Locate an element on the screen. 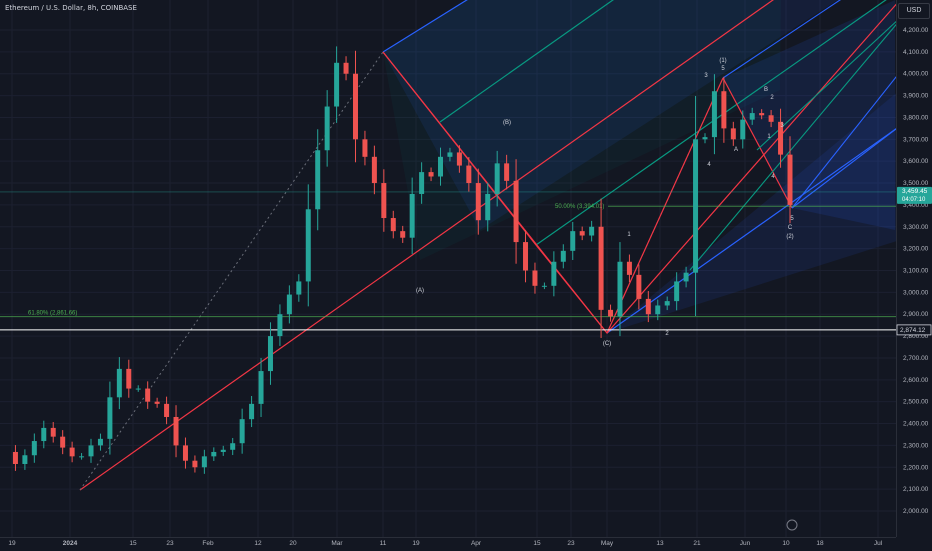 Image resolution: width=932 pixels, height=551 pixels. fib-50-label: 50.00% (3,394.01) is located at coordinates (579, 207).